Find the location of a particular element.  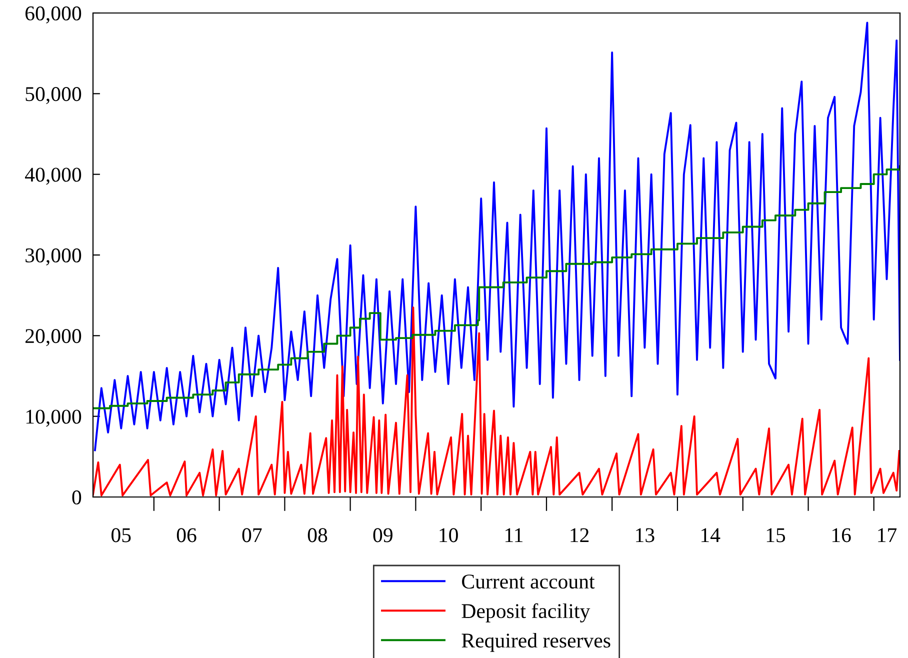

legend-label: Deposit facility is located at coordinates (526, 612).